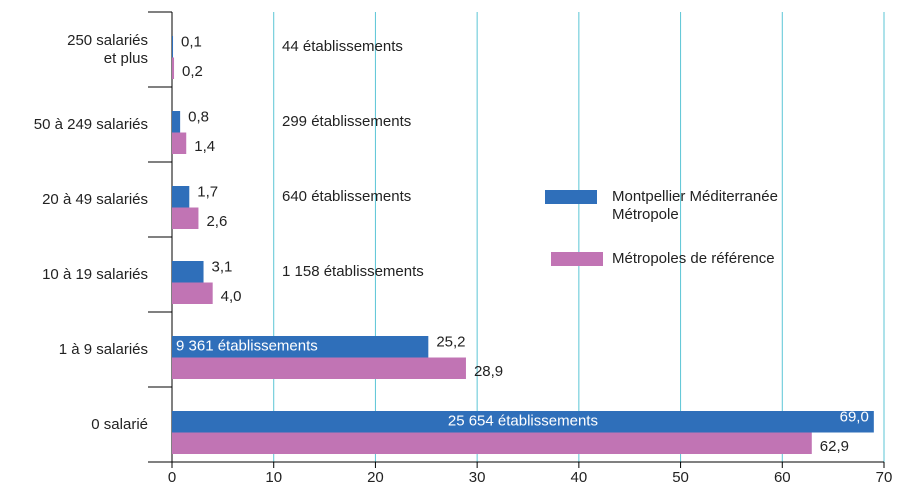 The image size is (899, 500). What do you see at coordinates (346, 121) in the screenshot?
I see `annotation: 299 établissements` at bounding box center [346, 121].